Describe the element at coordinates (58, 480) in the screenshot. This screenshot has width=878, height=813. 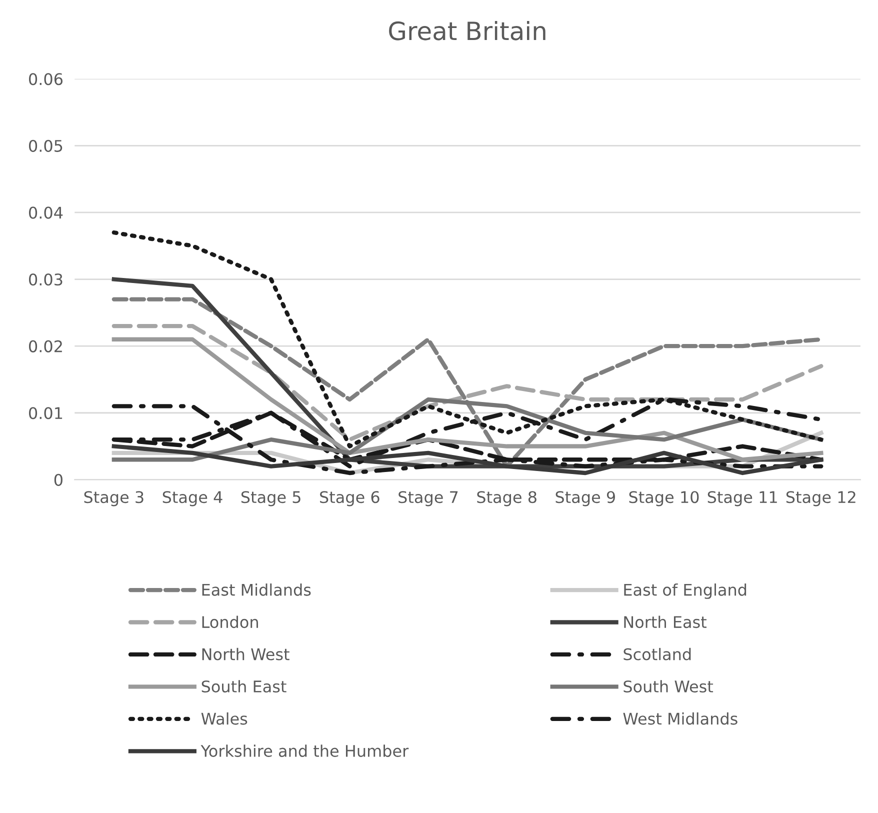
I see `y-tick-label: 0` at that location.